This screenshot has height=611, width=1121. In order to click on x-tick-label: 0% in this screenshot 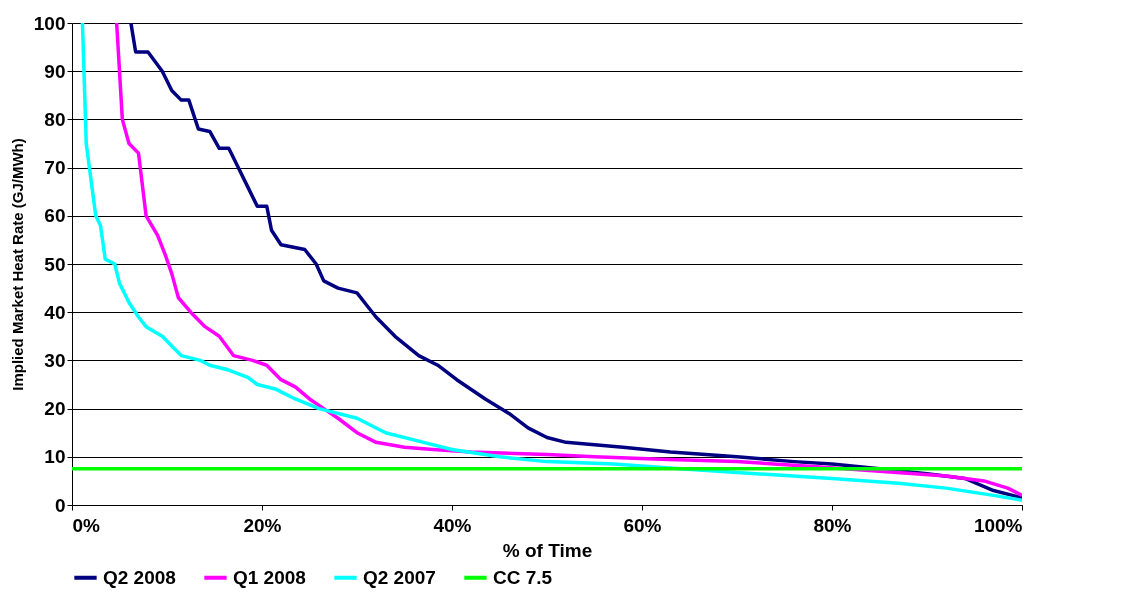, I will do `click(86, 525)`.